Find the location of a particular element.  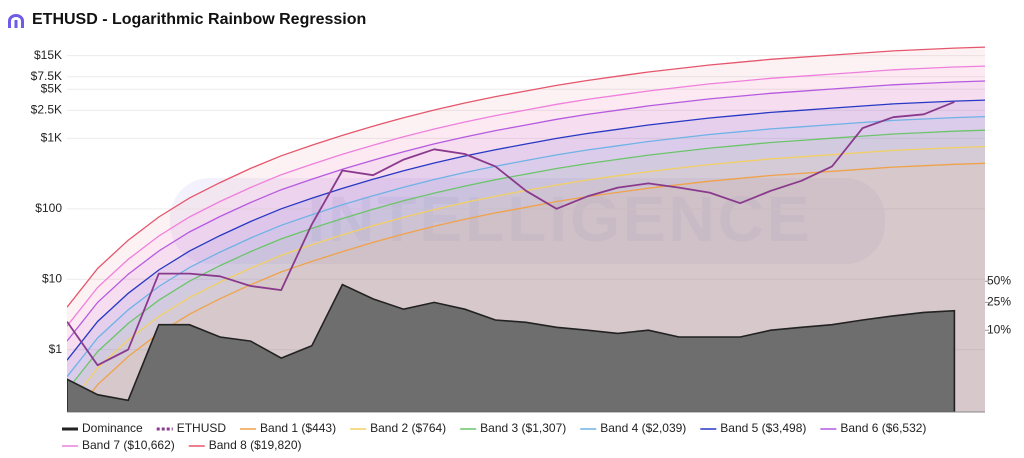

y-tick-label: $15K is located at coordinates (48, 55).